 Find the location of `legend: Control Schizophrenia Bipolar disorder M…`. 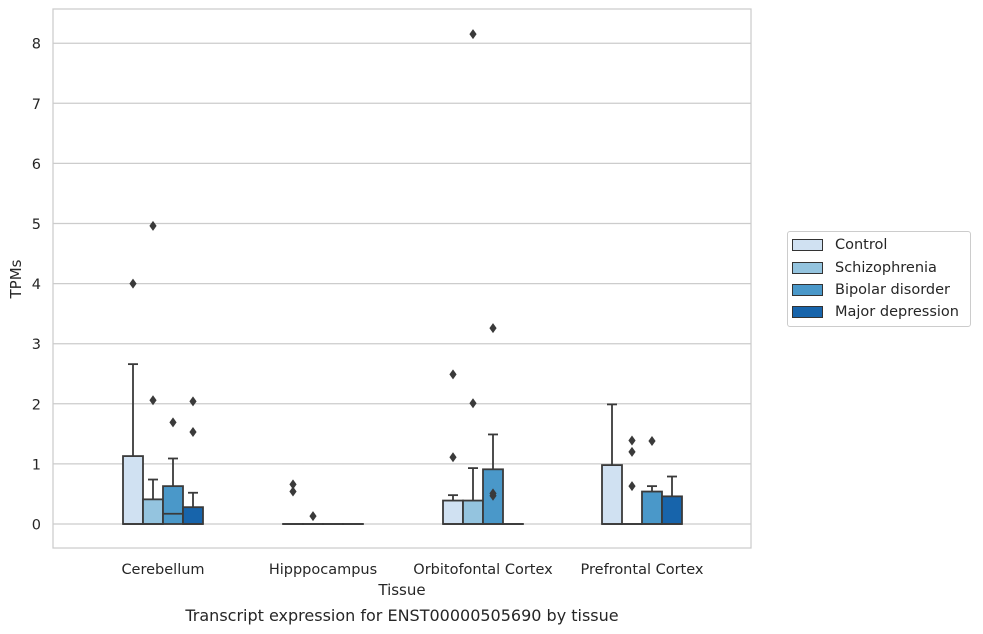

legend: Control Schizophrenia Bipolar disorder M… is located at coordinates (879, 279).